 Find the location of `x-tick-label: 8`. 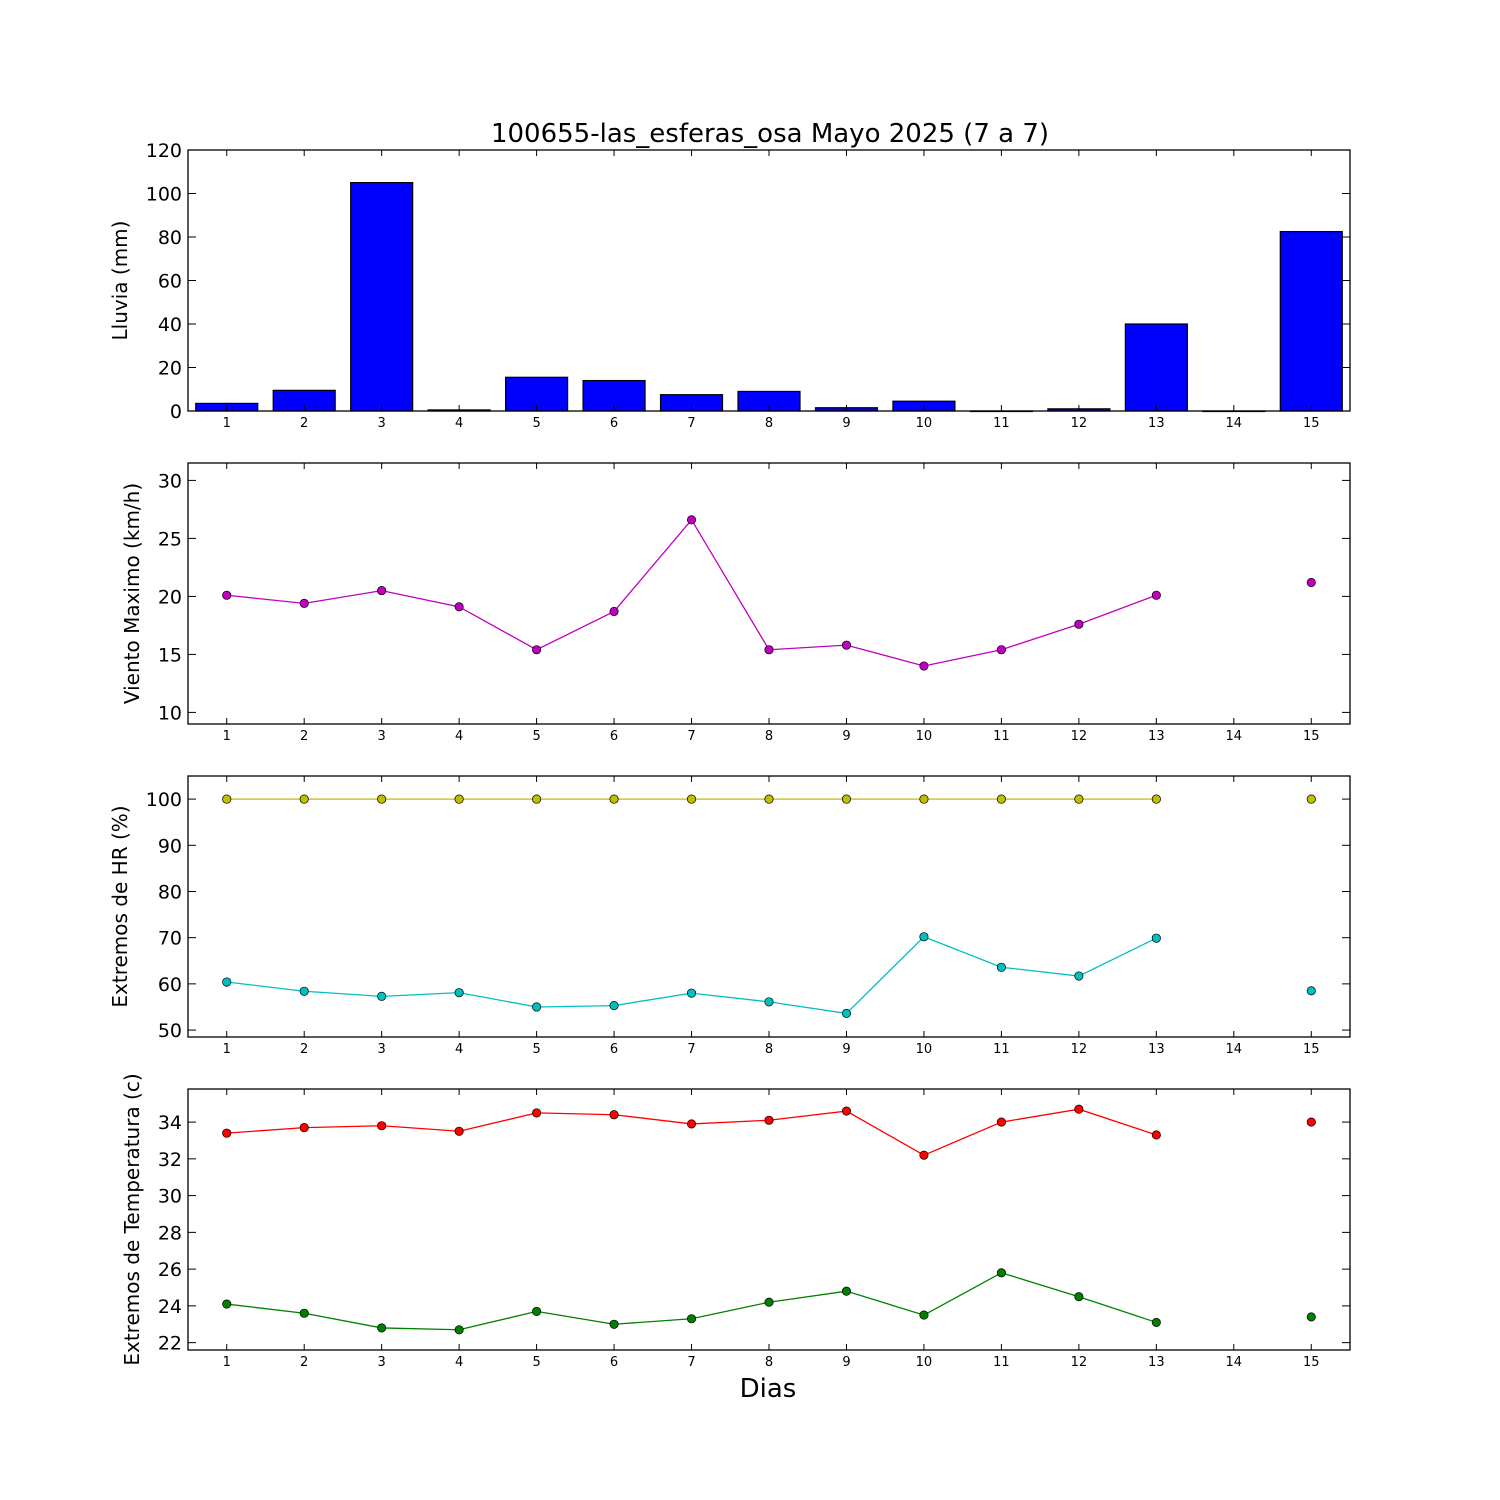

x-tick-label: 8 is located at coordinates (769, 736).